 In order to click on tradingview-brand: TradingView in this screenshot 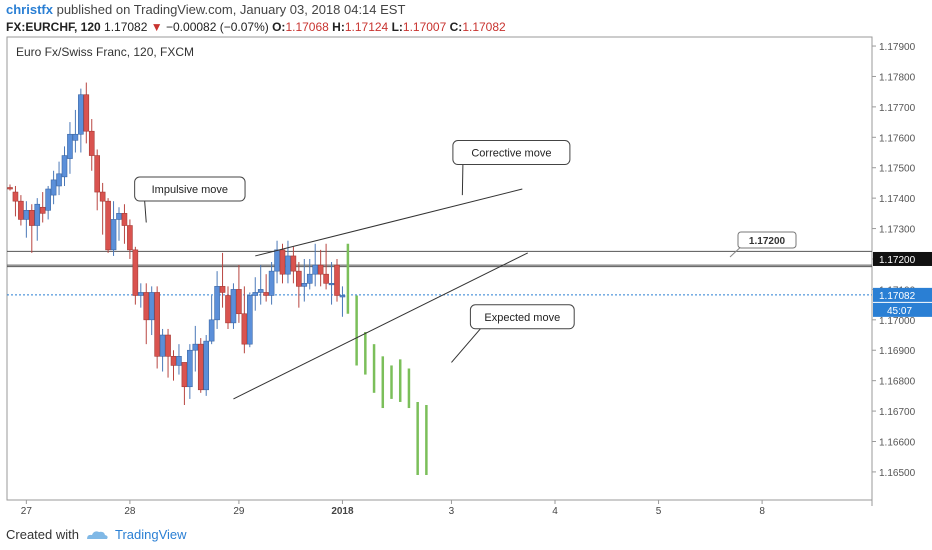, I will do `click(150, 534)`.